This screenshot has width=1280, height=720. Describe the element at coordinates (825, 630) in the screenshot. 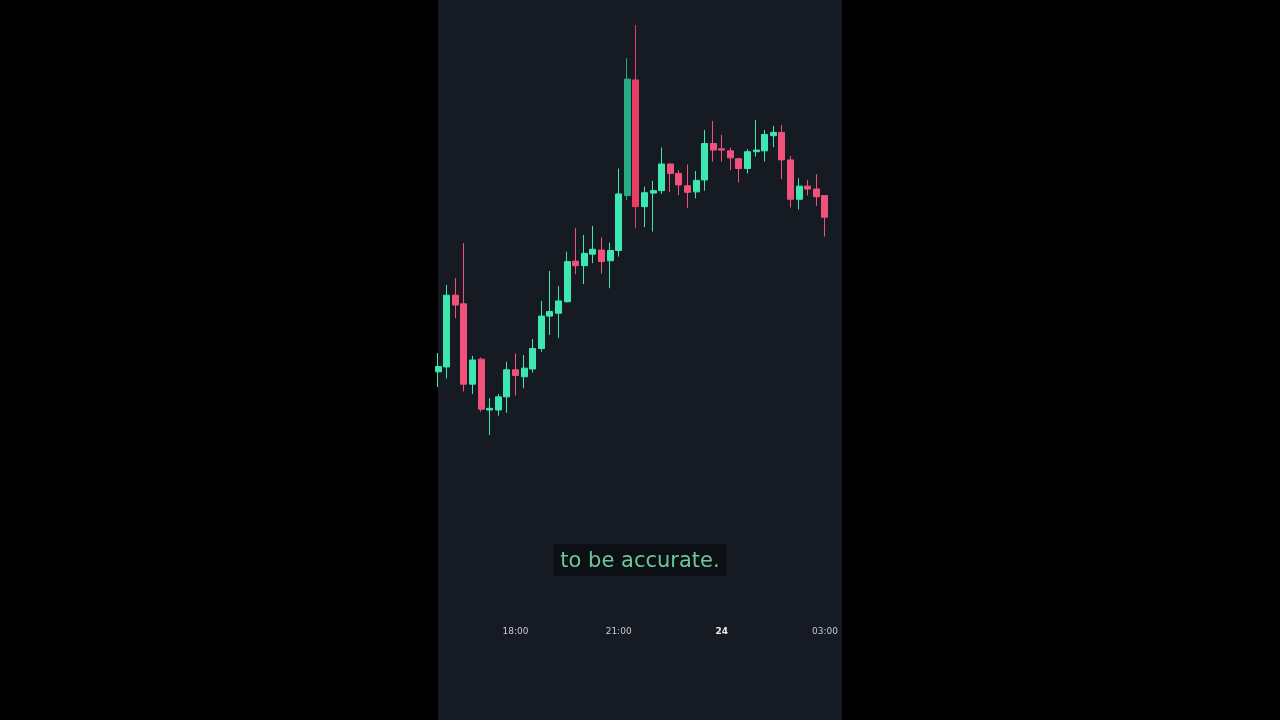

I see `x-tick-label: 03:00` at that location.